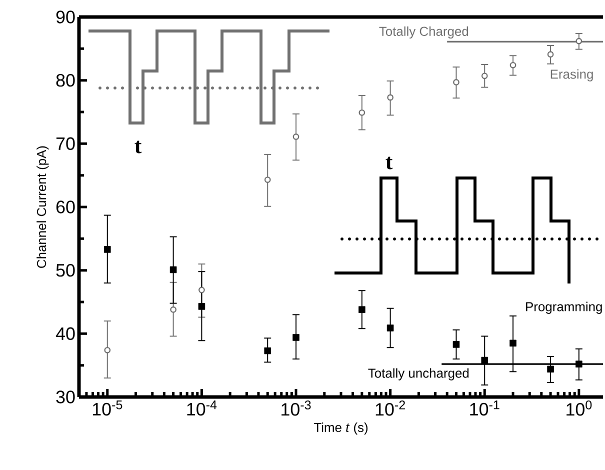 Image resolution: width=605 pixels, height=470 pixels. Describe the element at coordinates (579, 408) in the screenshot. I see `x-tick-label: 10$^{0}$` at that location.